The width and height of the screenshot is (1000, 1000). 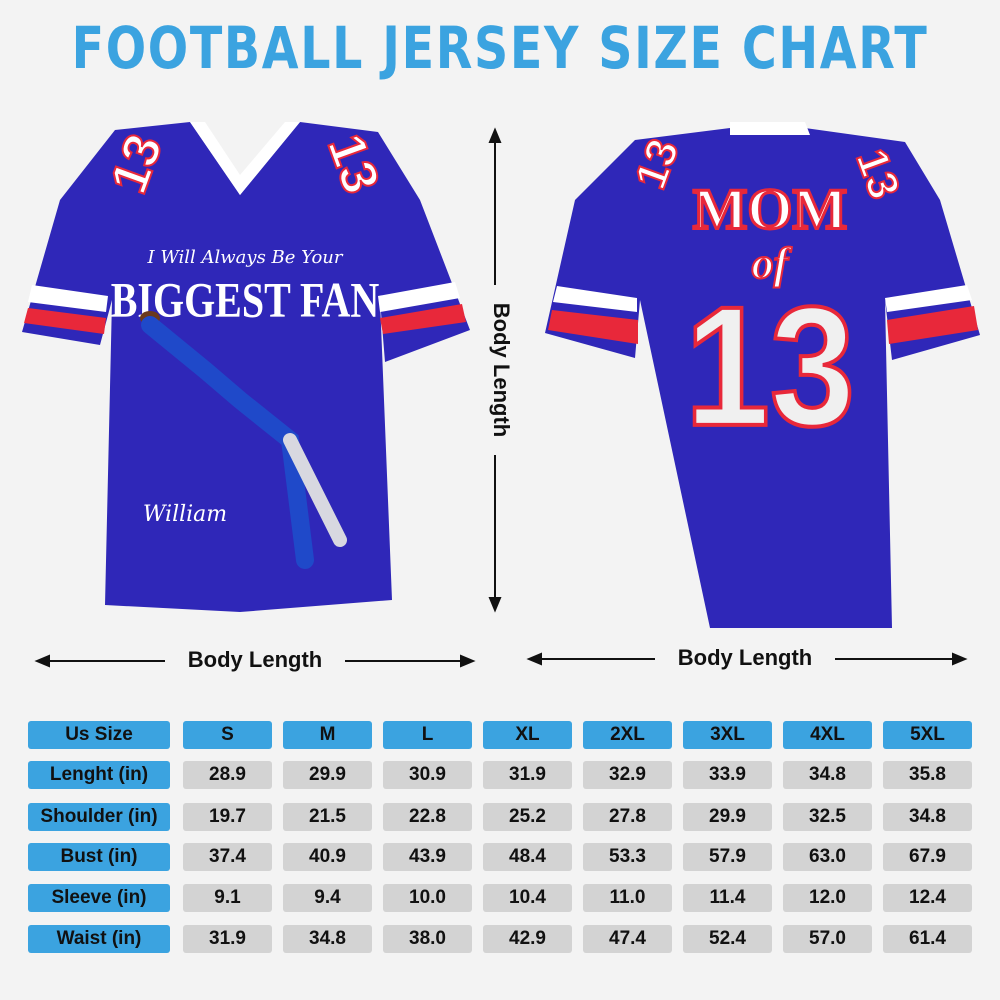 What do you see at coordinates (927, 775) in the screenshot?
I see `table-cell: 35.8` at bounding box center [927, 775].